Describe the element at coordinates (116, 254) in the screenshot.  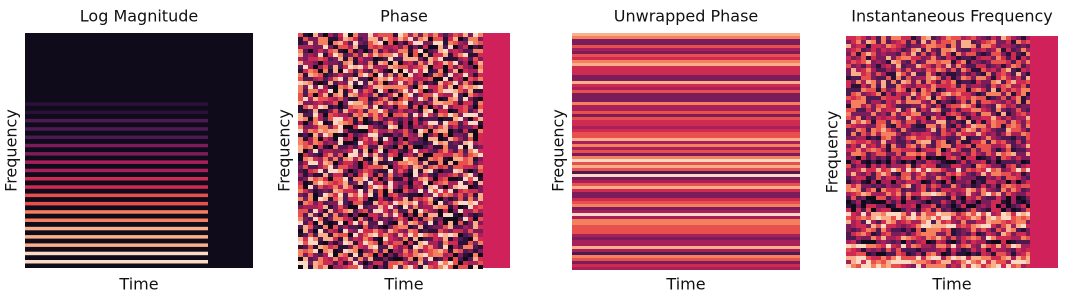
I see `harmonic` at that location.